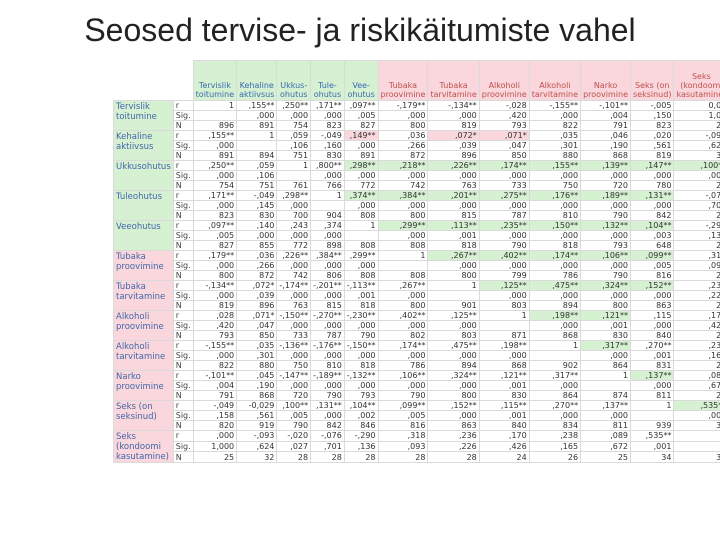  Describe the element at coordinates (215, 385) in the screenshot. I see `table-cell: ,004` at that location.